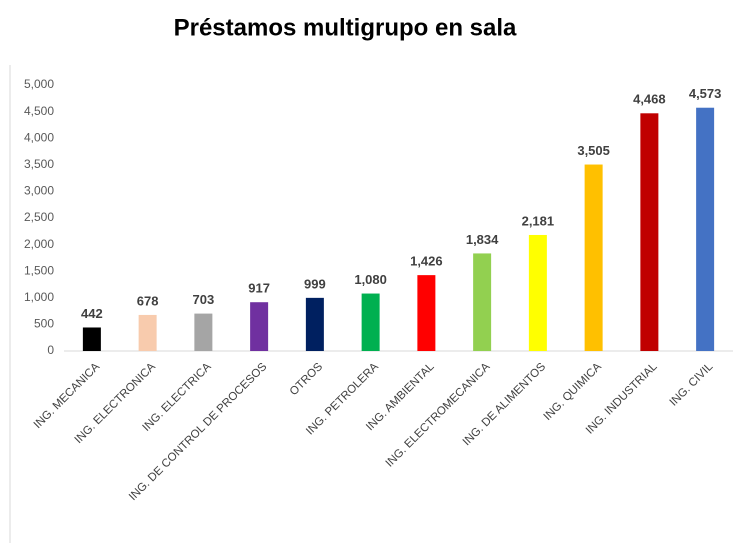 Image resolution: width=736 pixels, height=548 pixels. Describe the element at coordinates (204, 299) in the screenshot. I see `data-label: 703` at that location.